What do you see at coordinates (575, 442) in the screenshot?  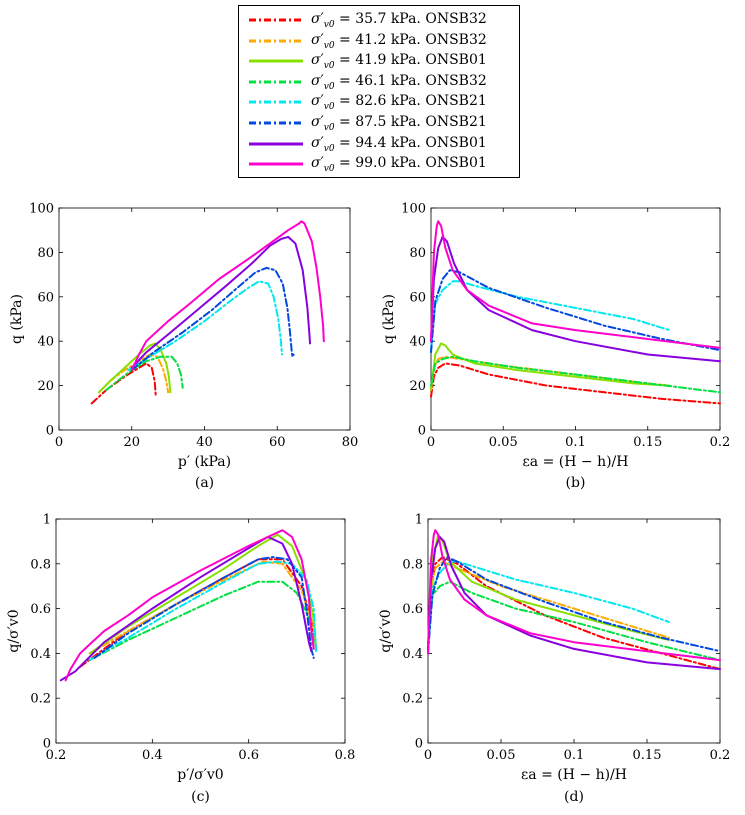 I see `x-tick-label: 0.1` at bounding box center [575, 442].